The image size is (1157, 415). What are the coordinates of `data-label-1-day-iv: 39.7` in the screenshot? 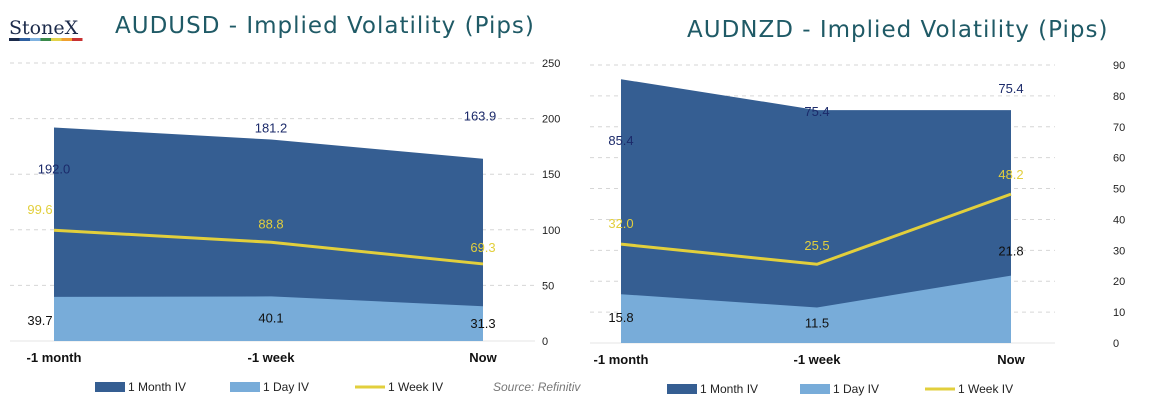 It's located at (39, 320).